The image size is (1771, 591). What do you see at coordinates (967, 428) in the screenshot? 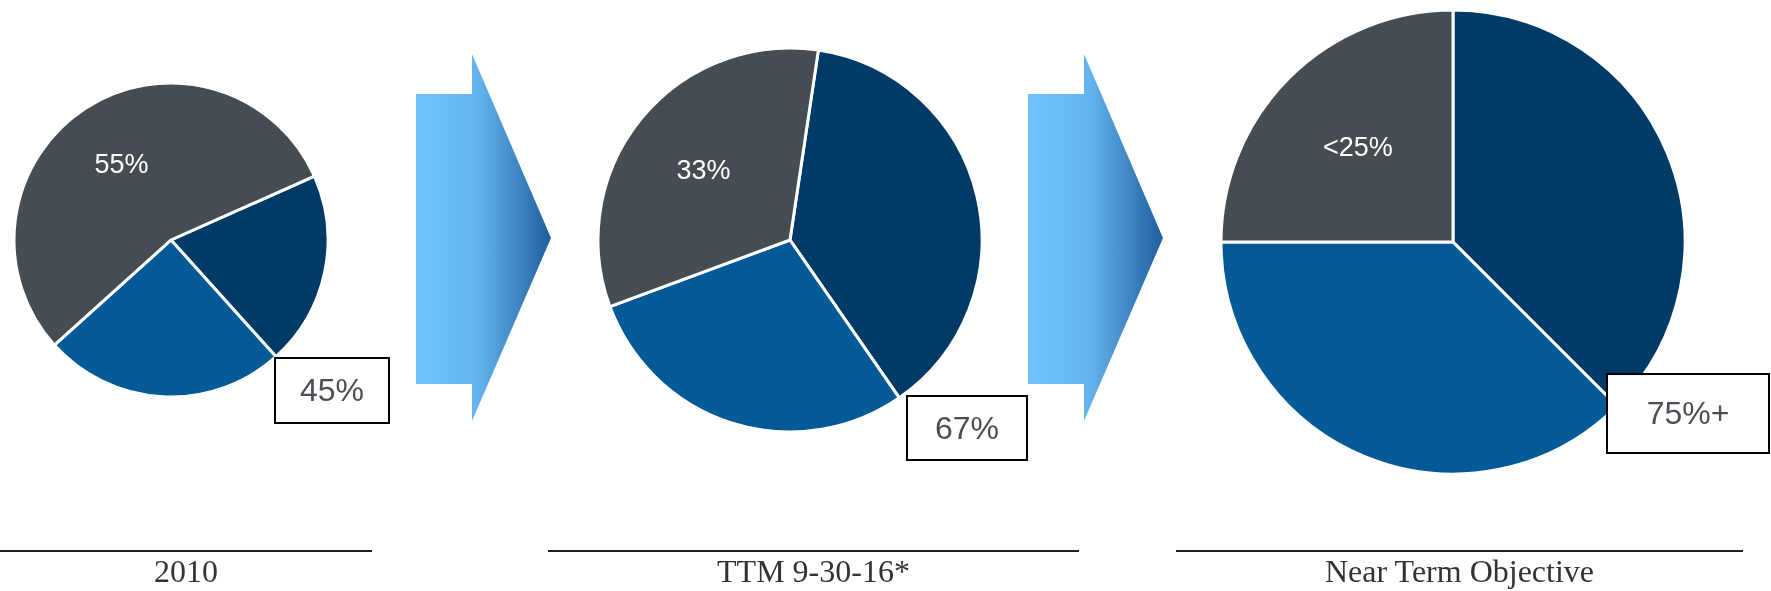
I see `text: 67%` at bounding box center [967, 428].